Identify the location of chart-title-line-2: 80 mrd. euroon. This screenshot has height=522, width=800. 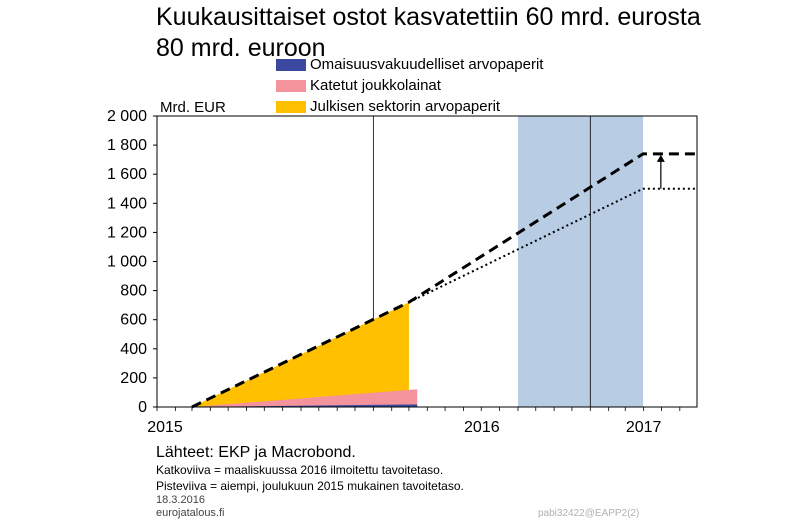
(241, 48).